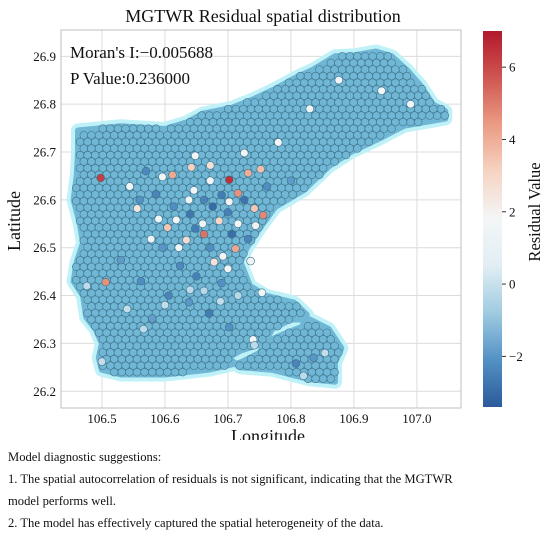 This screenshot has width=550, height=534. Describe the element at coordinates (14, 221) in the screenshot. I see `y-axis-label: Latitude` at that location.